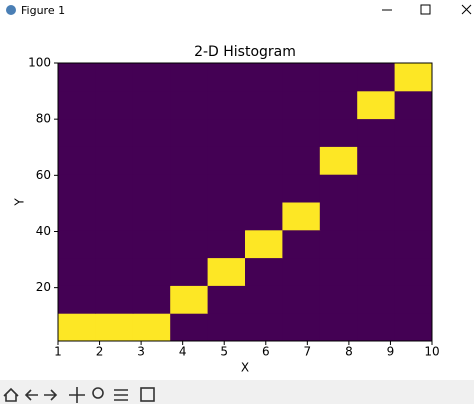 This screenshot has width=474, height=408. What do you see at coordinates (237, 392) in the screenshot?
I see `toolbar` at bounding box center [237, 392].